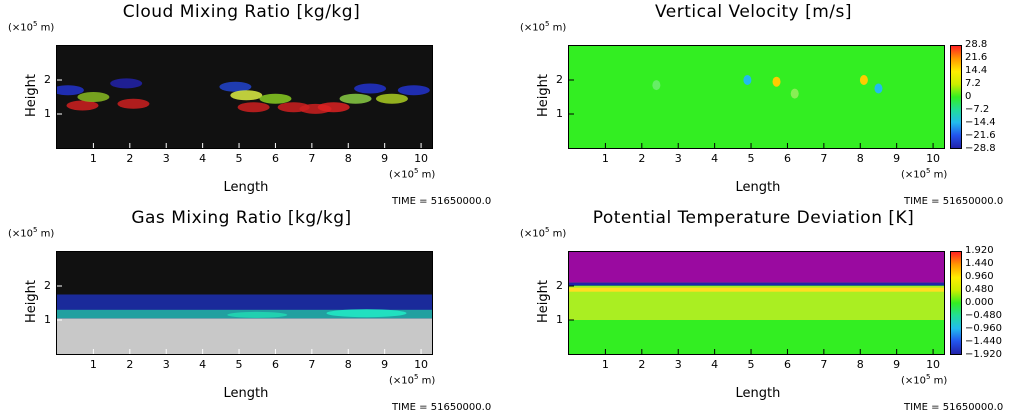 The image size is (1024, 413). Describe the element at coordinates (979, 250) in the screenshot. I see `colorbar-label: 1.920` at that location.